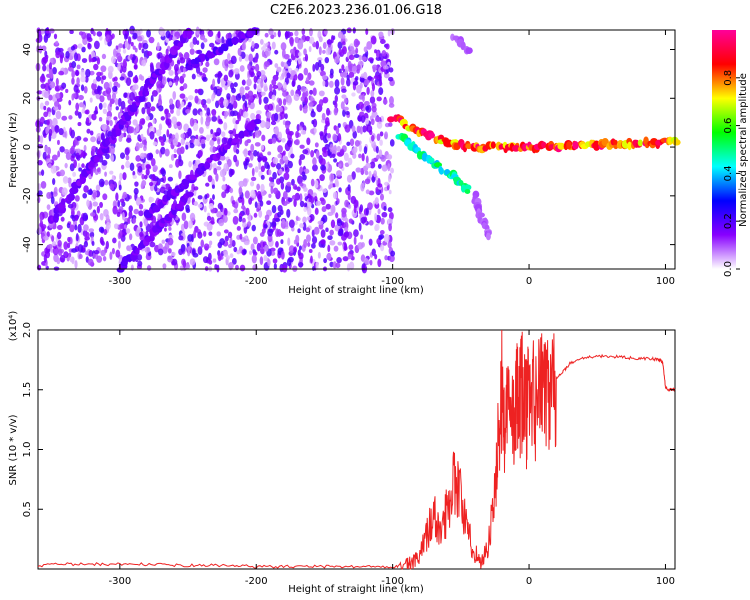  What do you see at coordinates (119, 581) in the screenshot?
I see `snr-x-tick-label: -300` at bounding box center [119, 581].